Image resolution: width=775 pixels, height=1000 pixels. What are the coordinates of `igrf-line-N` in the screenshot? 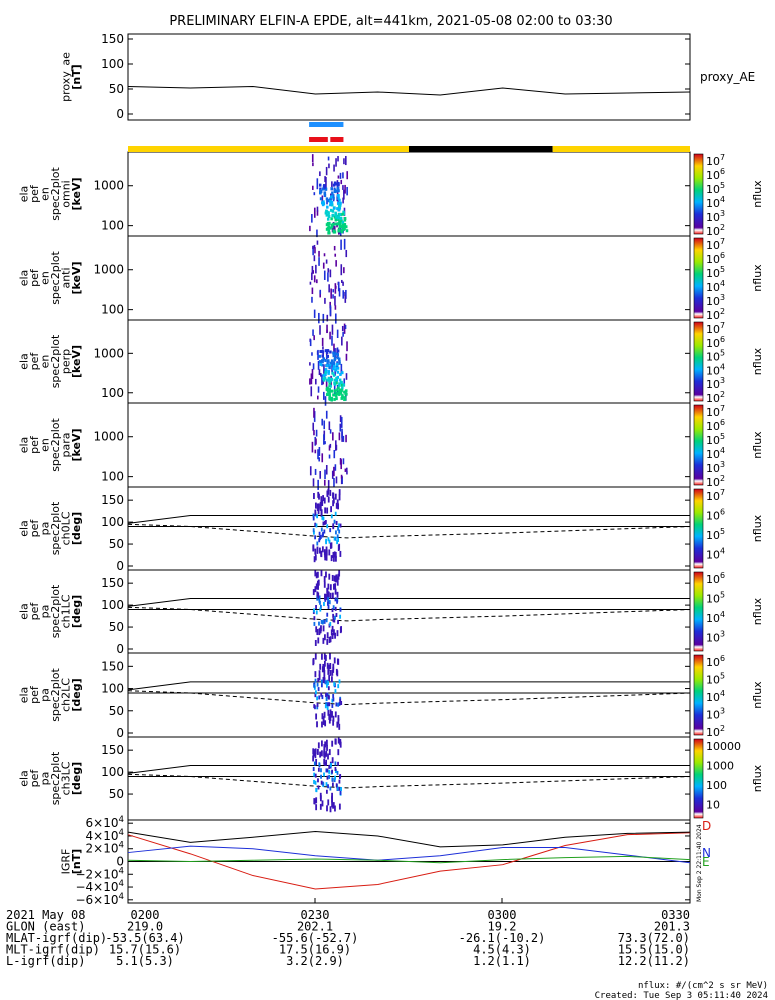 It's located at (409, 854).